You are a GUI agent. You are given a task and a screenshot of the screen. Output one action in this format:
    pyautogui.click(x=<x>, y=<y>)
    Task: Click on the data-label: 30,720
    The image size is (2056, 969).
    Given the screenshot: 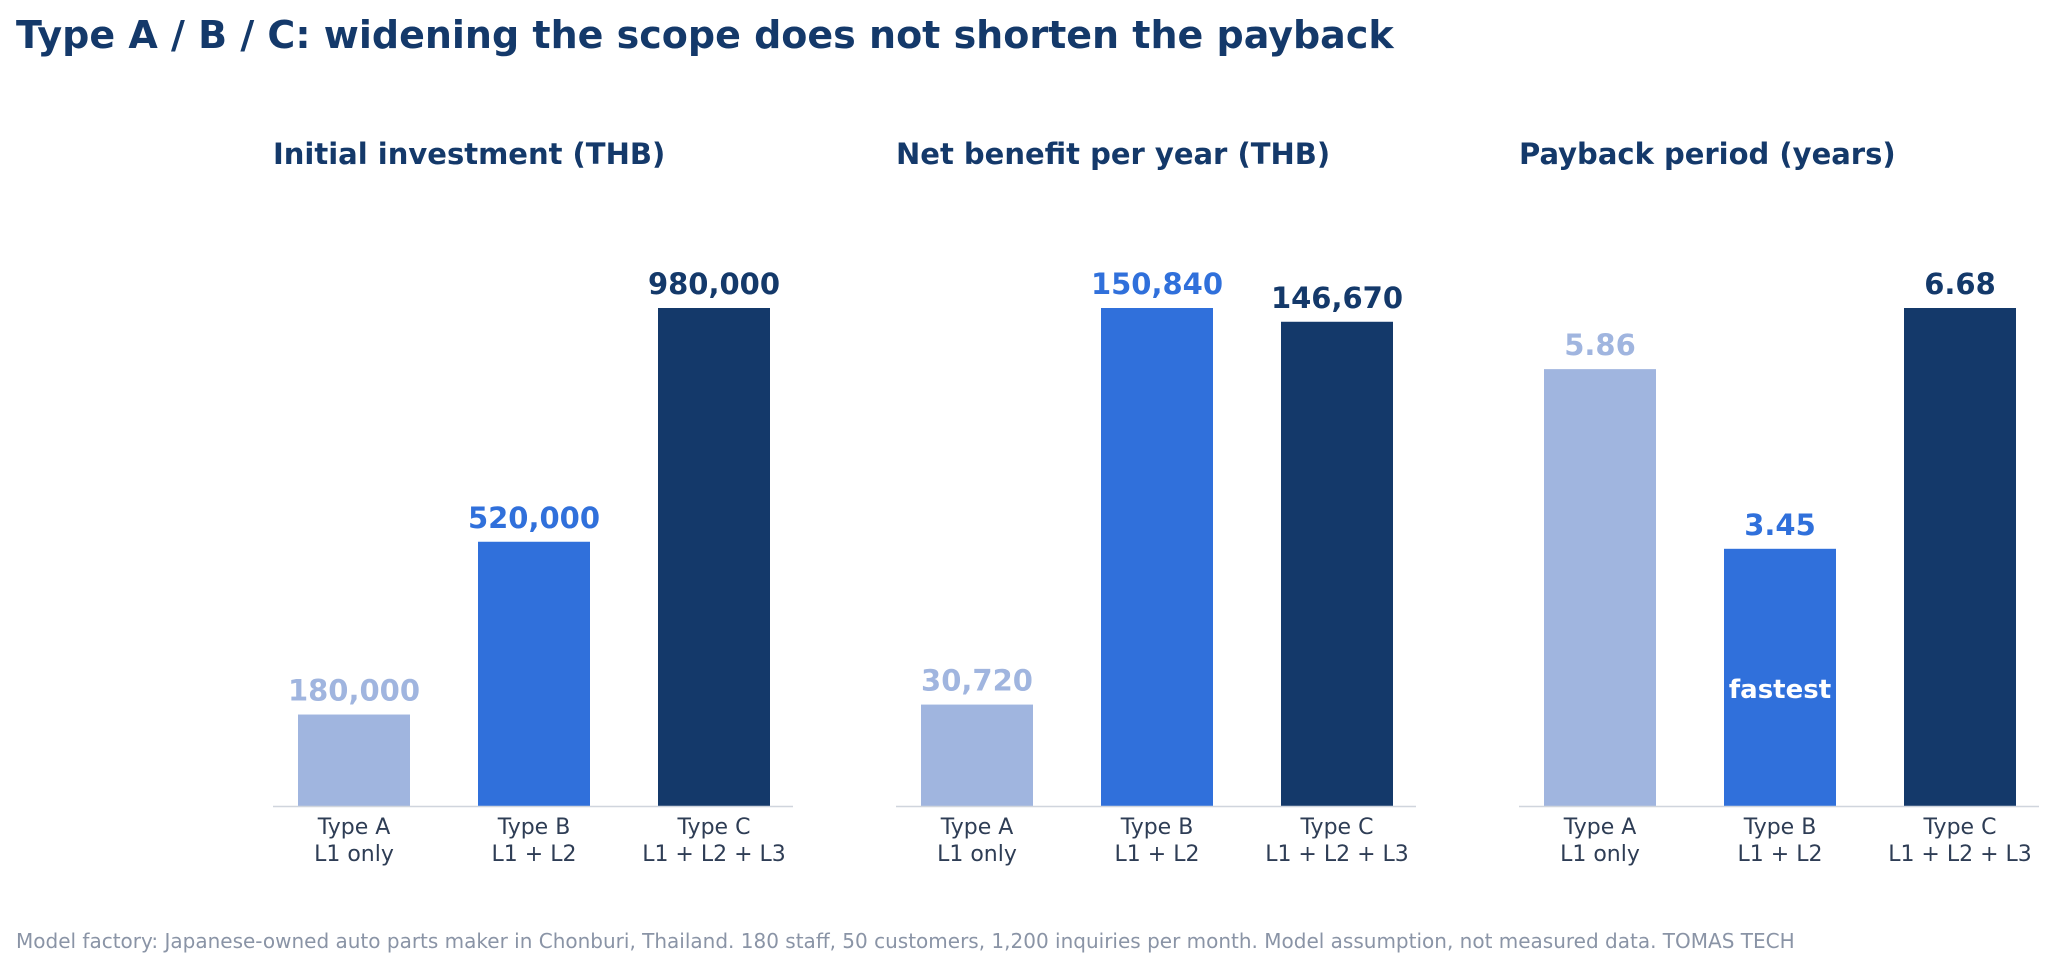 What is the action you would take?
    pyautogui.click(x=977, y=681)
    